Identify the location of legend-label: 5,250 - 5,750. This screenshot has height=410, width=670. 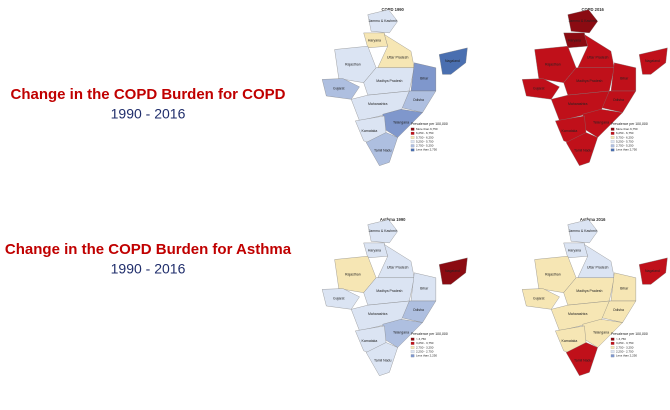
(625, 141).